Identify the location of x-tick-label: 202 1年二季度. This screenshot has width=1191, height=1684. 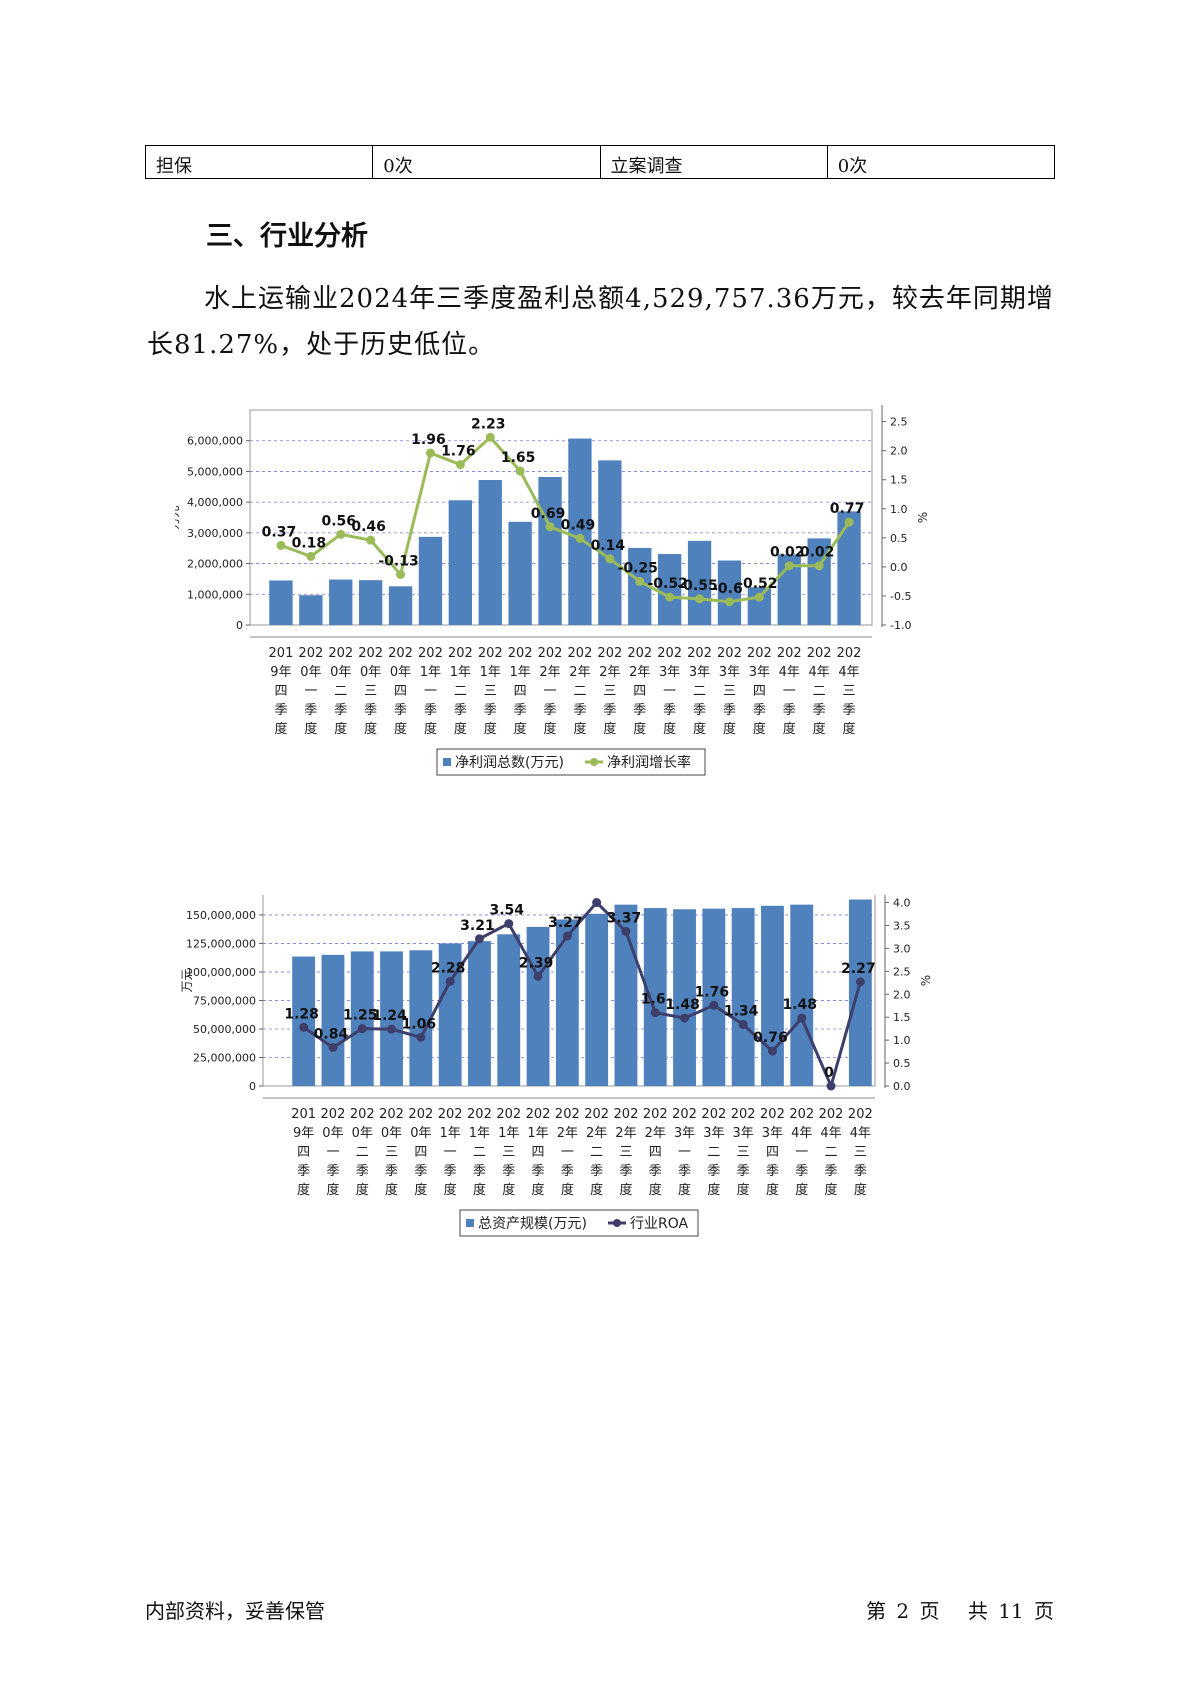
(460, 691).